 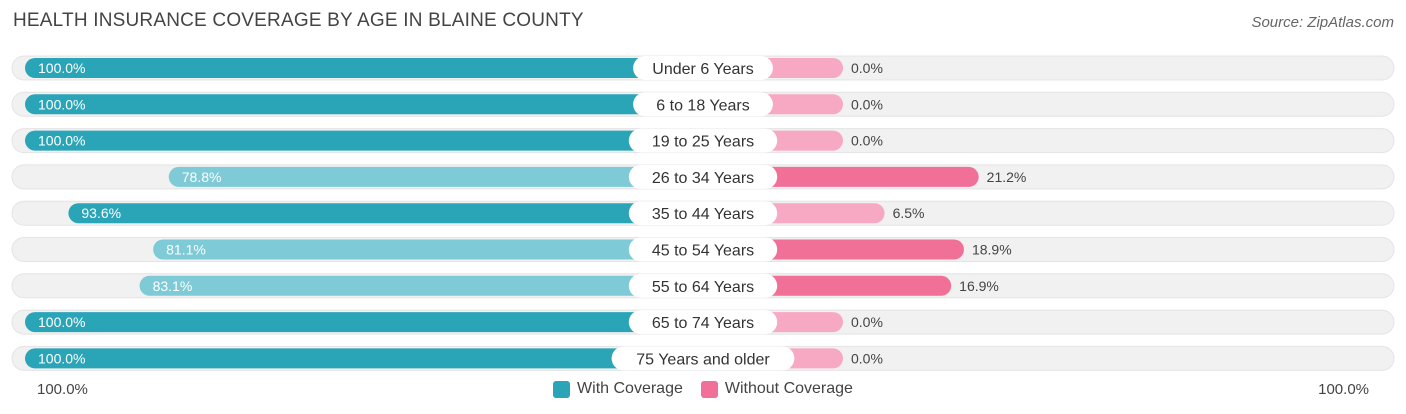 What do you see at coordinates (867, 68) in the screenshot?
I see `label-without-coverage-row-0: 0.0%` at bounding box center [867, 68].